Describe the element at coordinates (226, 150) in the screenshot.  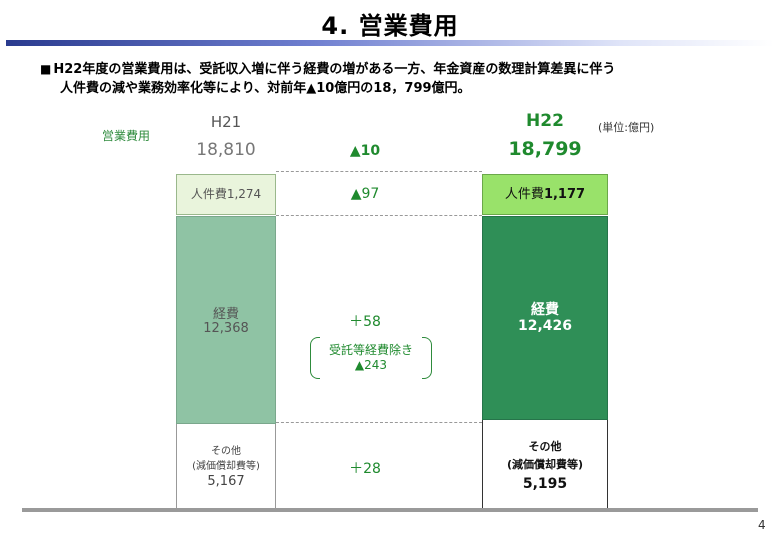
I see `h21-total-value: 18,810` at that location.